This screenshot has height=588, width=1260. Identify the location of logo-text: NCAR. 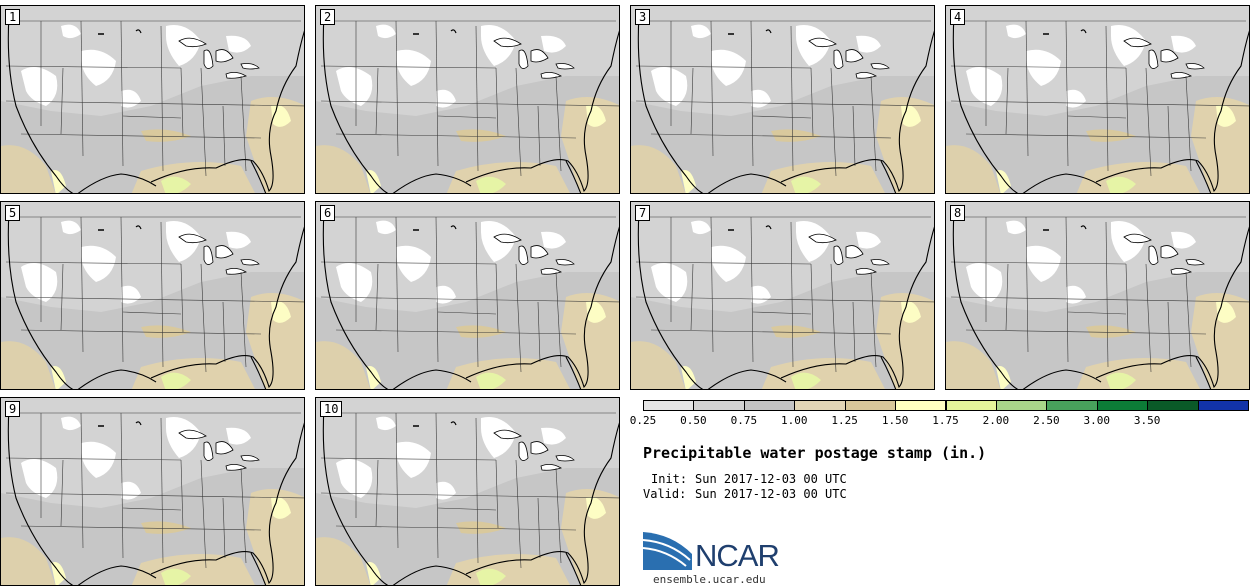
(737, 555).